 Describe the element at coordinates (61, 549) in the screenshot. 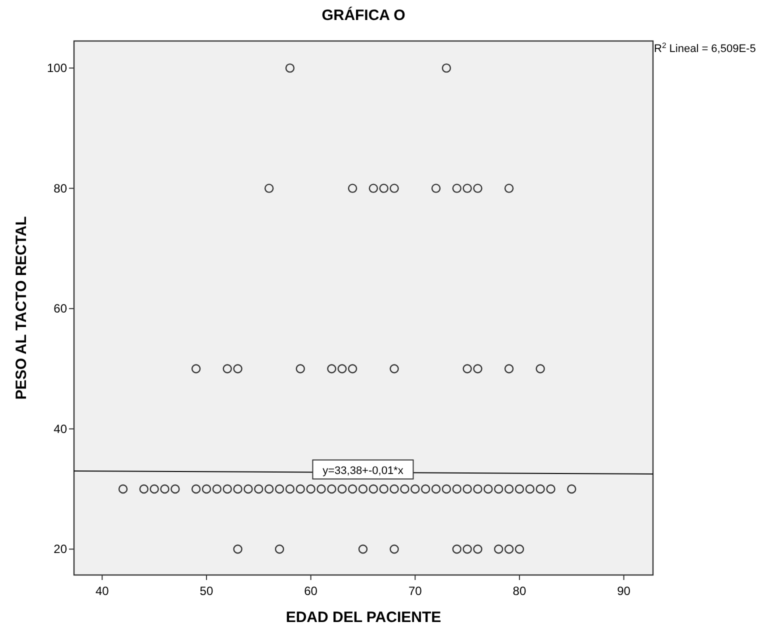

I see `y-tick-label: 20` at that location.